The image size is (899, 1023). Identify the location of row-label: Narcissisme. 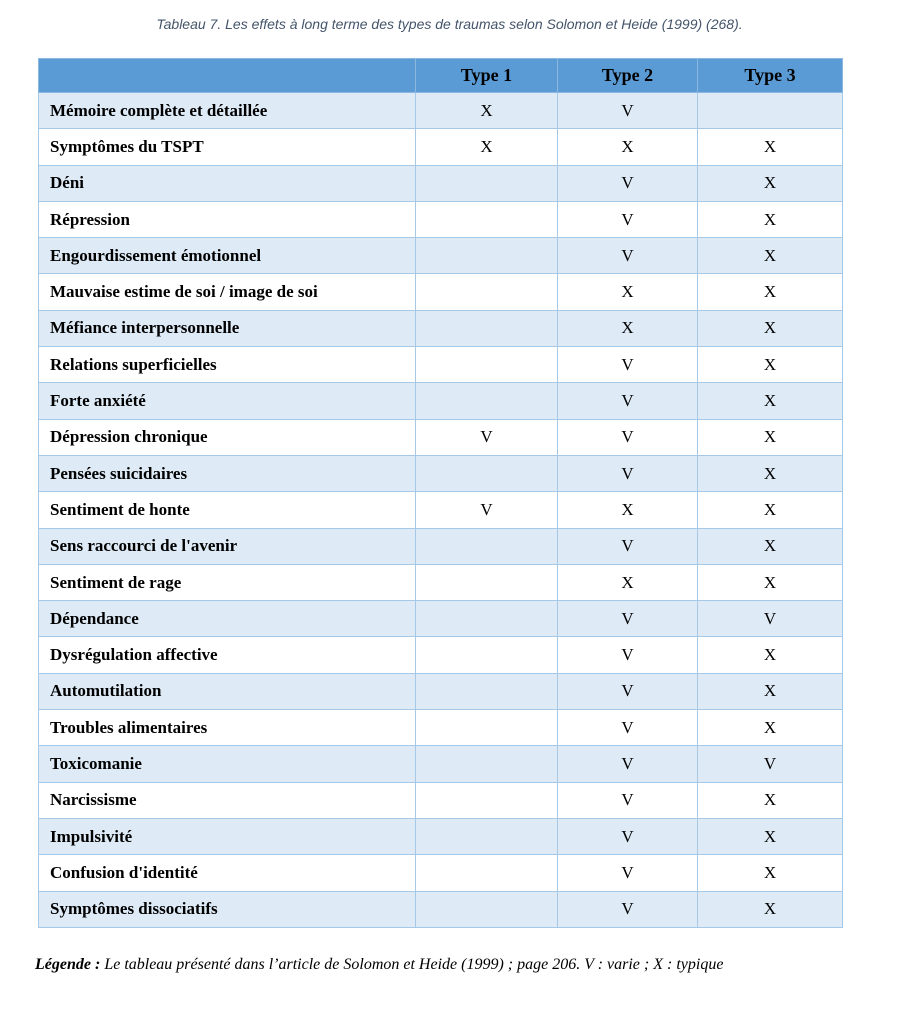
(227, 800).